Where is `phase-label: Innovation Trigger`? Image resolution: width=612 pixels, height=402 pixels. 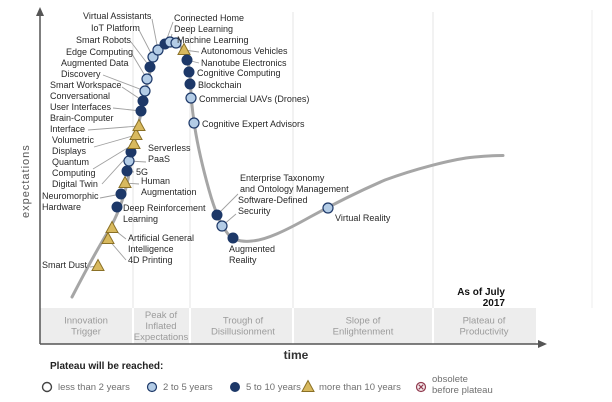 phase-label: Innovation Trigger is located at coordinates (86, 327).